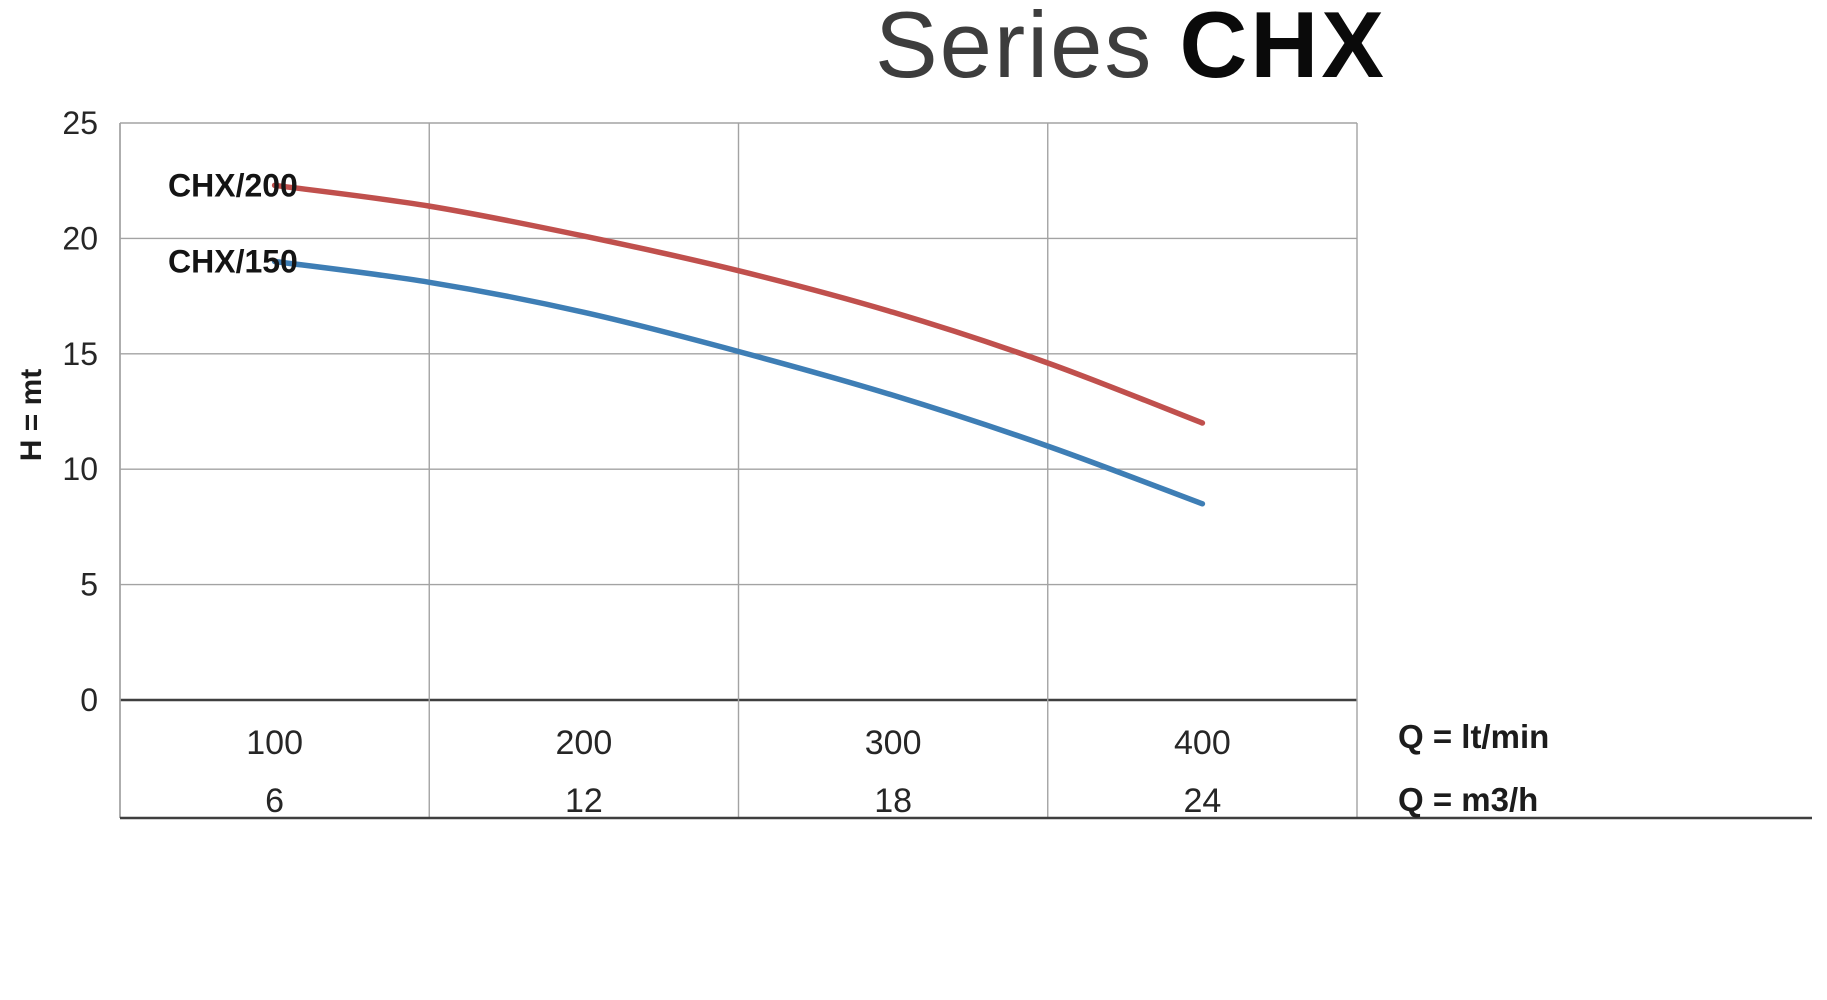  What do you see at coordinates (1202, 743) in the screenshot?
I see `x-tick-label-ltmin: 400` at bounding box center [1202, 743].